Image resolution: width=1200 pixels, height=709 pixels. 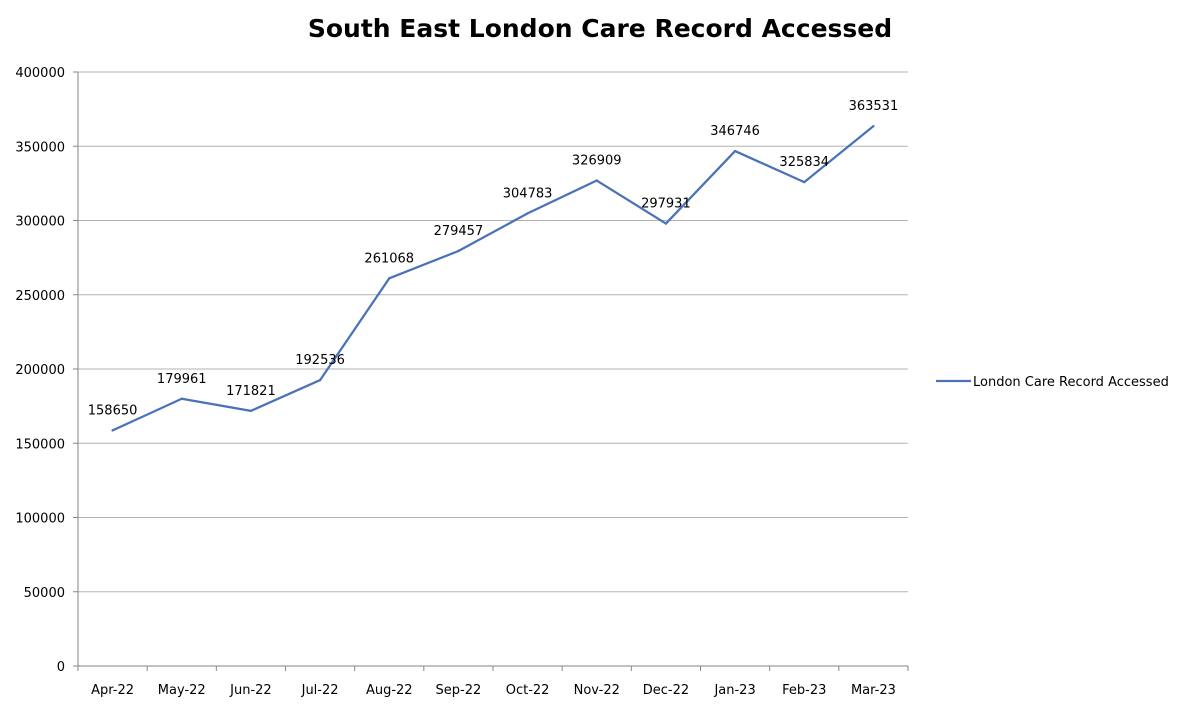 I want to click on x-tick-label: Aug-22, so click(x=389, y=690).